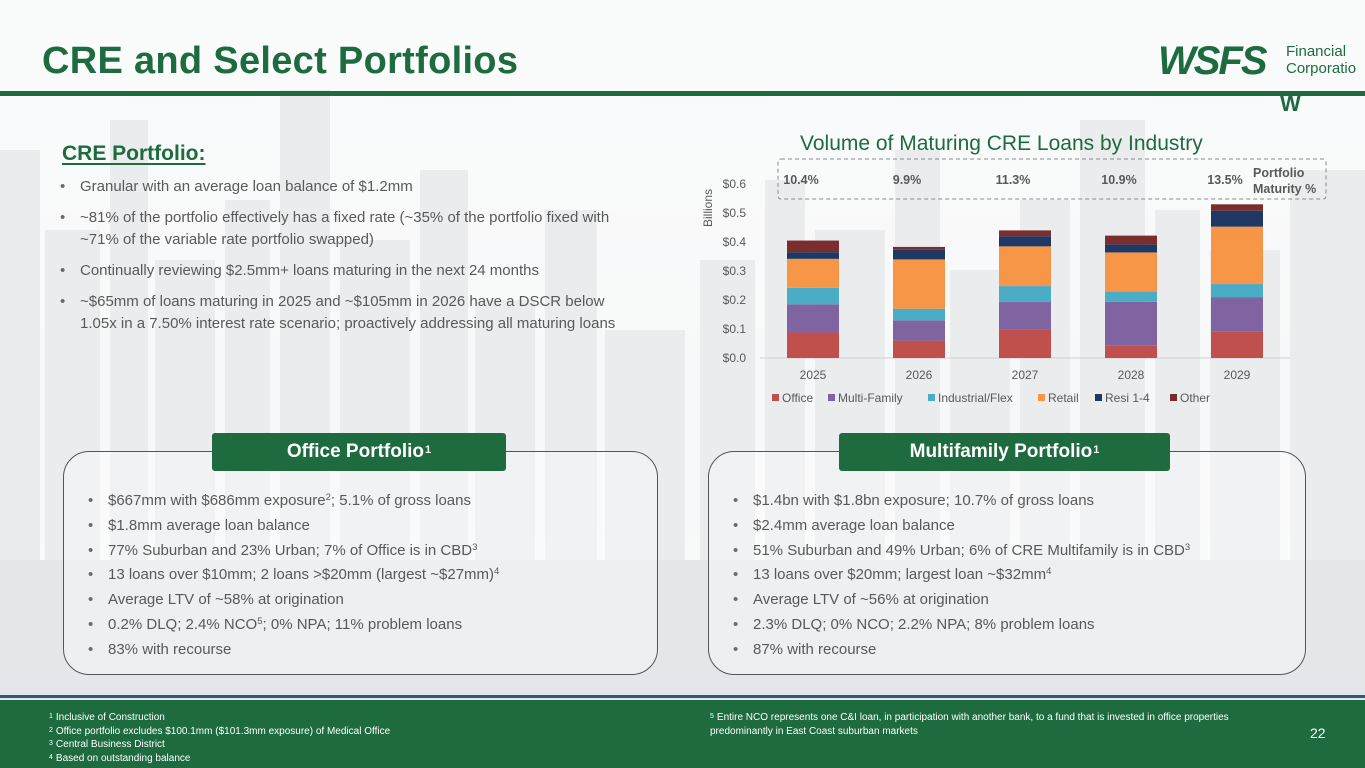 The image size is (1365, 768). Describe the element at coordinates (1025, 375) in the screenshot. I see `x-tick-label: 2027` at that location.